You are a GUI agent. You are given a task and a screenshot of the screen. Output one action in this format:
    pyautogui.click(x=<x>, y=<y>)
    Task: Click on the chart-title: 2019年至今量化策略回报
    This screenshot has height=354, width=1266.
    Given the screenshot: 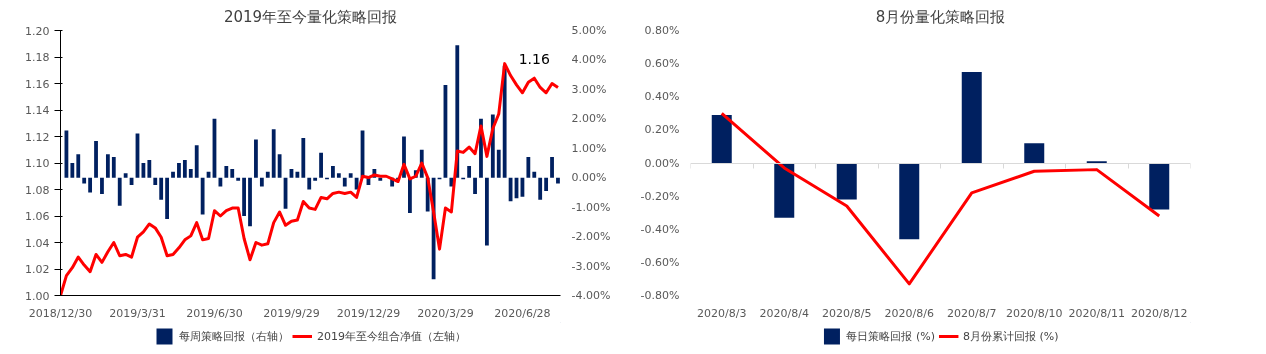 What is the action you would take?
    pyautogui.click(x=310, y=16)
    